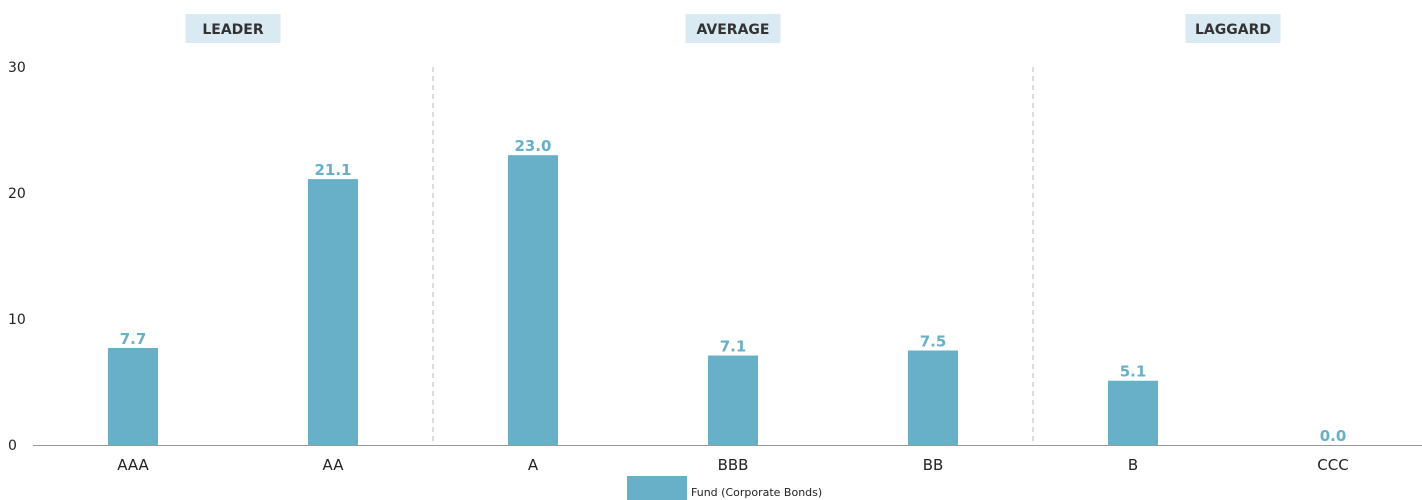  I want to click on data-label: 7.5, so click(933, 342).